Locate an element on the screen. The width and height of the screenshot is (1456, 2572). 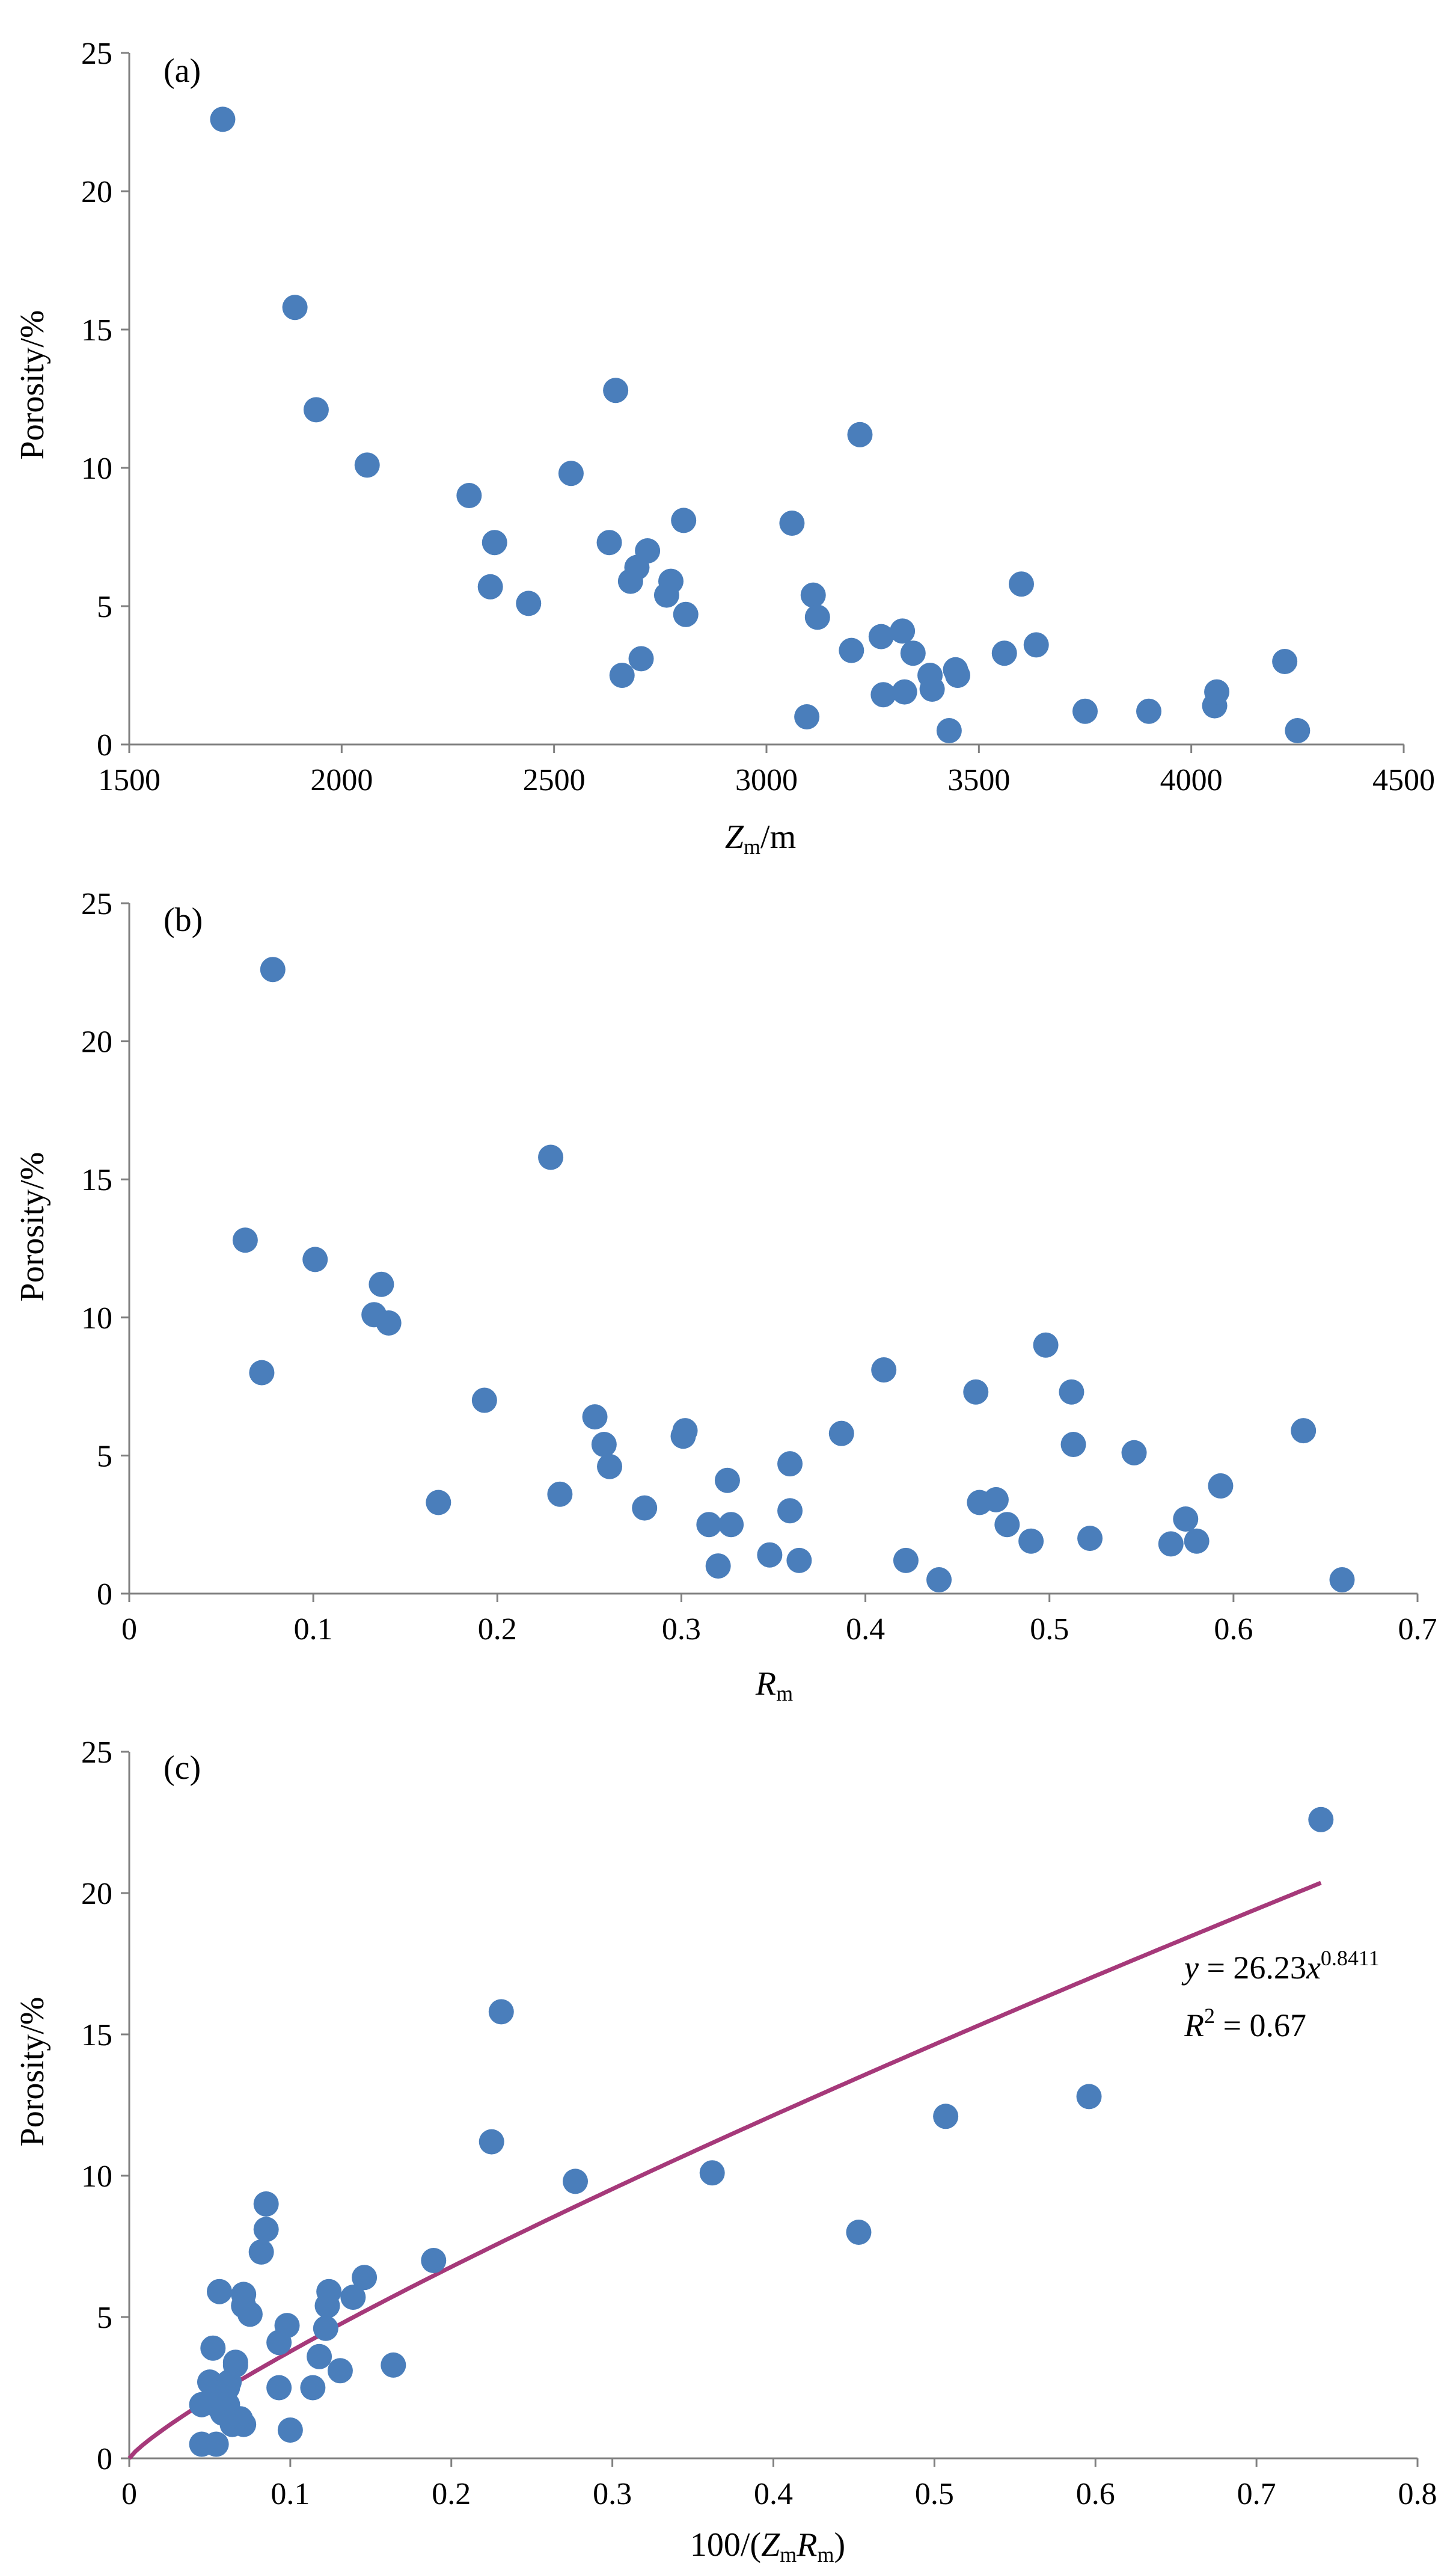
x-tick-label: 4500 is located at coordinates (1404, 780).